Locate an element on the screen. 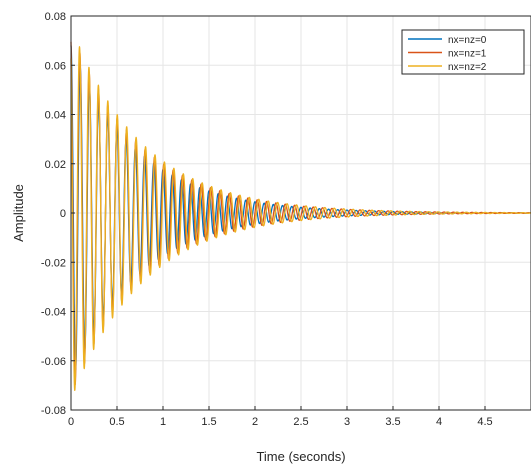 The width and height of the screenshot is (531, 466). x-tick-label: 0 is located at coordinates (71, 422).